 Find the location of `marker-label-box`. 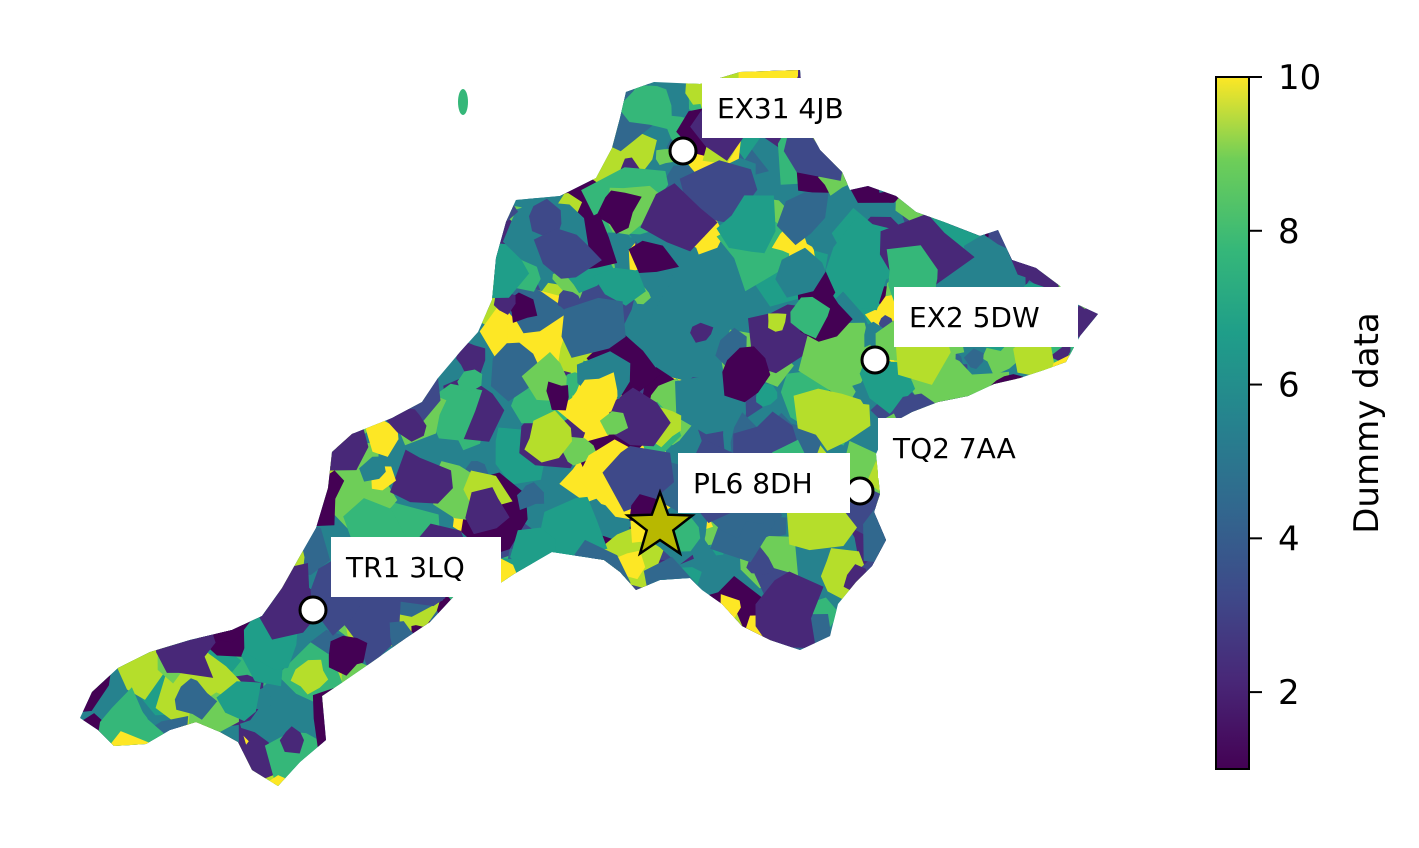

marker-label-box is located at coordinates (986, 317).